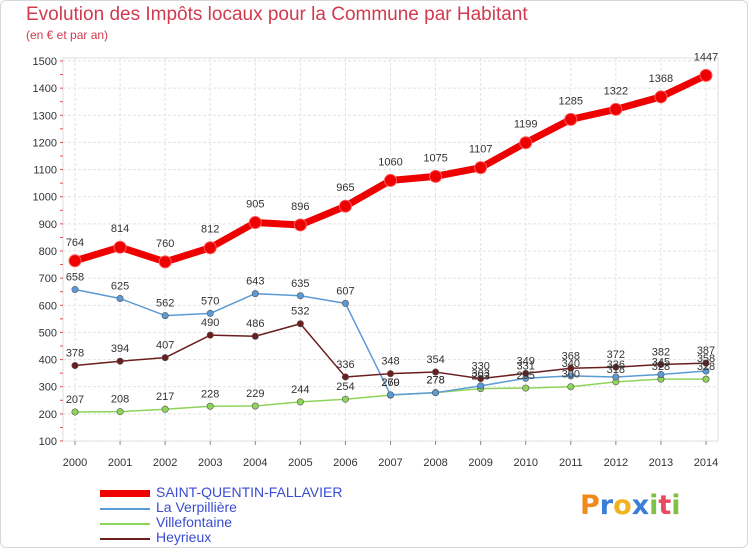 The image size is (750, 550). What do you see at coordinates (435, 463) in the screenshot?
I see `x-tick-label: 2008` at bounding box center [435, 463].